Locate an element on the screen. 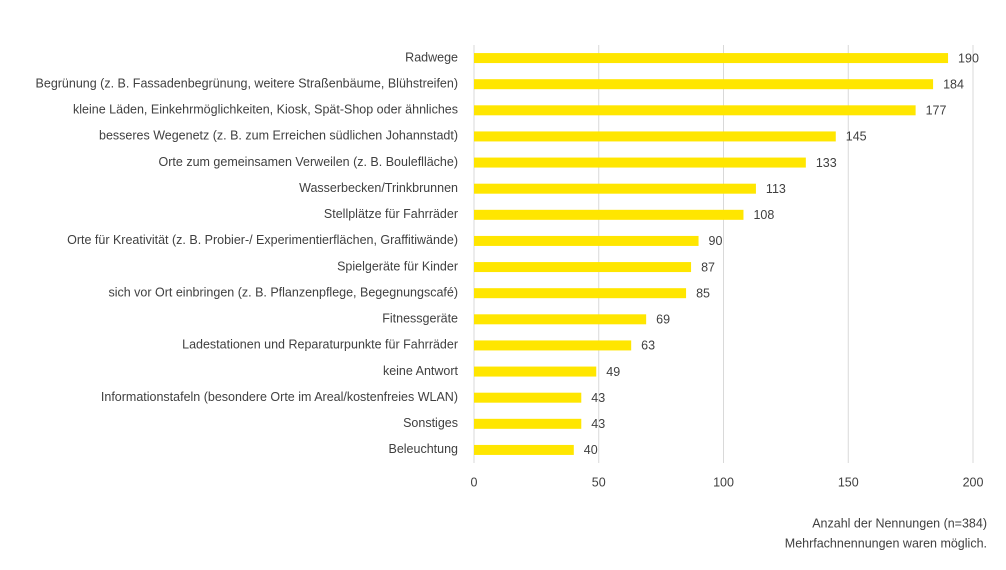  note: Mehrfachnennungen waren möglich. is located at coordinates (886, 543).